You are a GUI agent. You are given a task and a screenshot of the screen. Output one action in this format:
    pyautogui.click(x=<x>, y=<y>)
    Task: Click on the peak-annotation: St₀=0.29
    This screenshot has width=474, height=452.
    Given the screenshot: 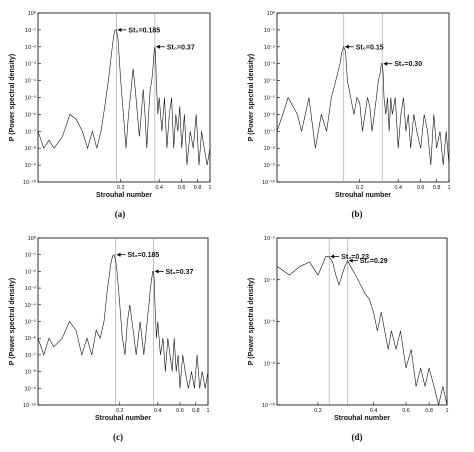 What is the action you would take?
    pyautogui.click(x=374, y=261)
    